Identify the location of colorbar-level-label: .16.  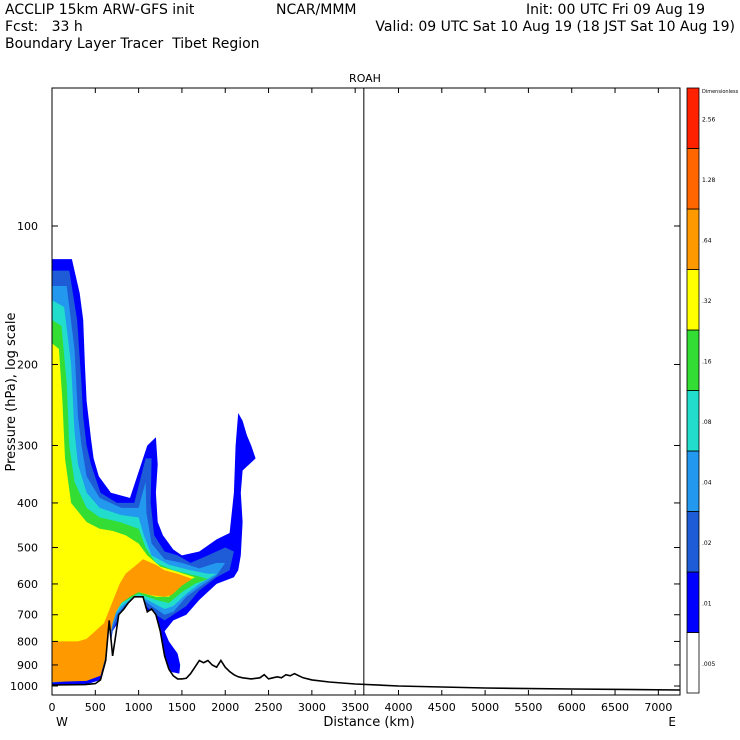
(707, 361).